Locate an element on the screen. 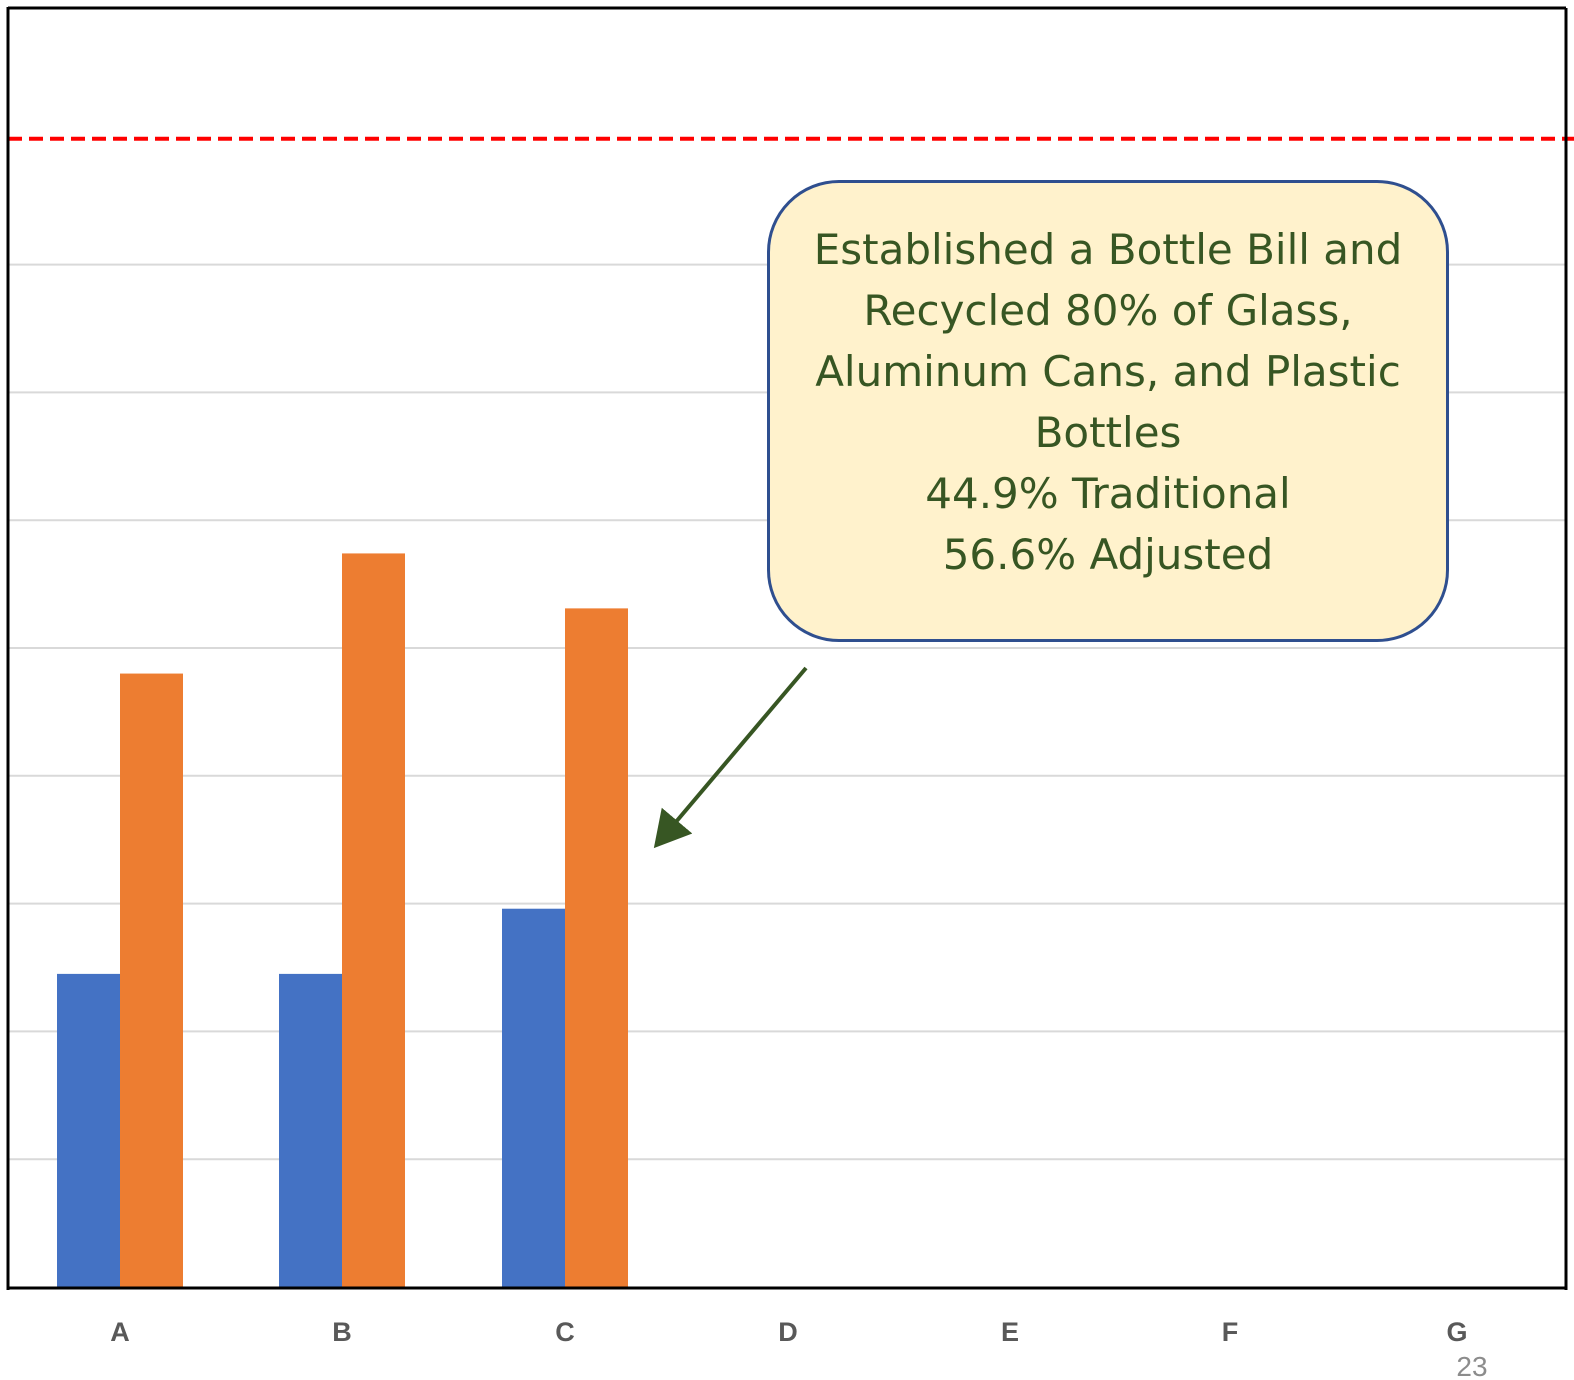 The image size is (1574, 1380). category-labels: A B C D E F G is located at coordinates (788, 1332).